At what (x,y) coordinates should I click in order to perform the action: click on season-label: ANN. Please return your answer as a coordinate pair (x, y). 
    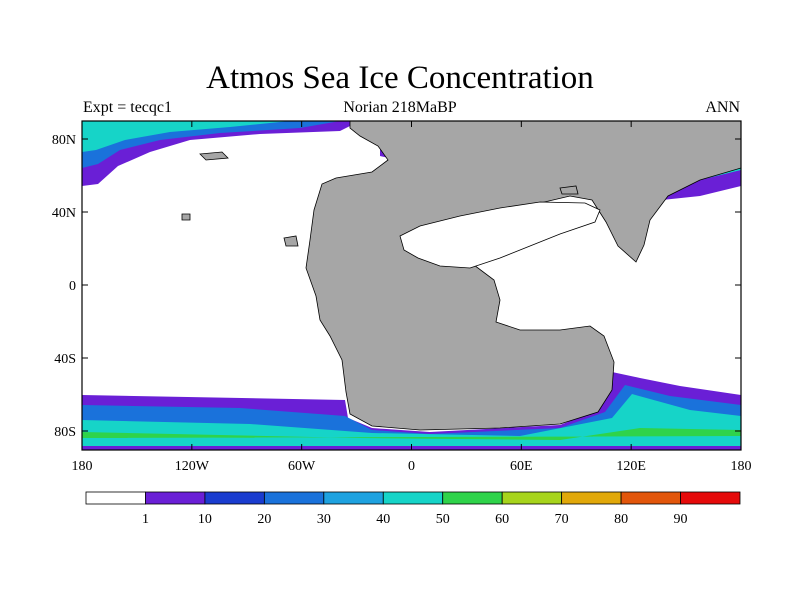
    Looking at the image, I should click on (722, 107).